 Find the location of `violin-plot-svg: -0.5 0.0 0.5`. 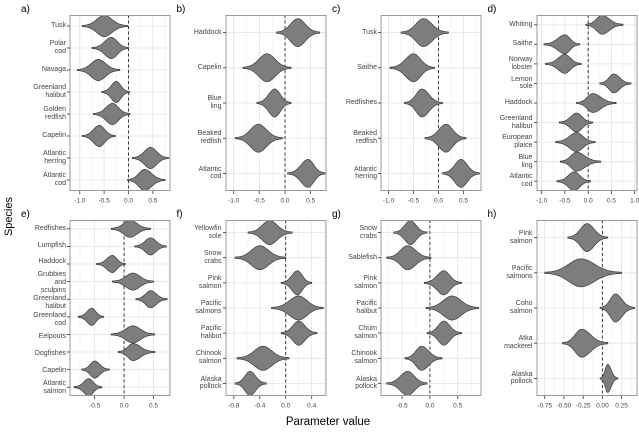

violin-plot-svg: -0.5 0.0 0.5 is located at coordinates (119, 314).